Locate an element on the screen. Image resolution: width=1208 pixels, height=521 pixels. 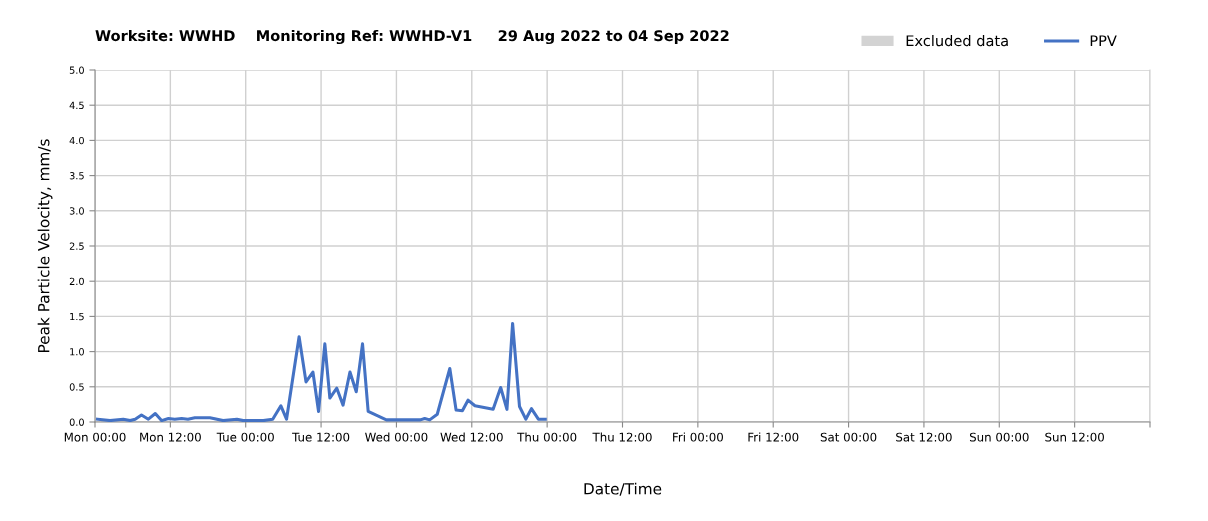
x-tick-label: Thu 12:00 is located at coordinates (622, 437).